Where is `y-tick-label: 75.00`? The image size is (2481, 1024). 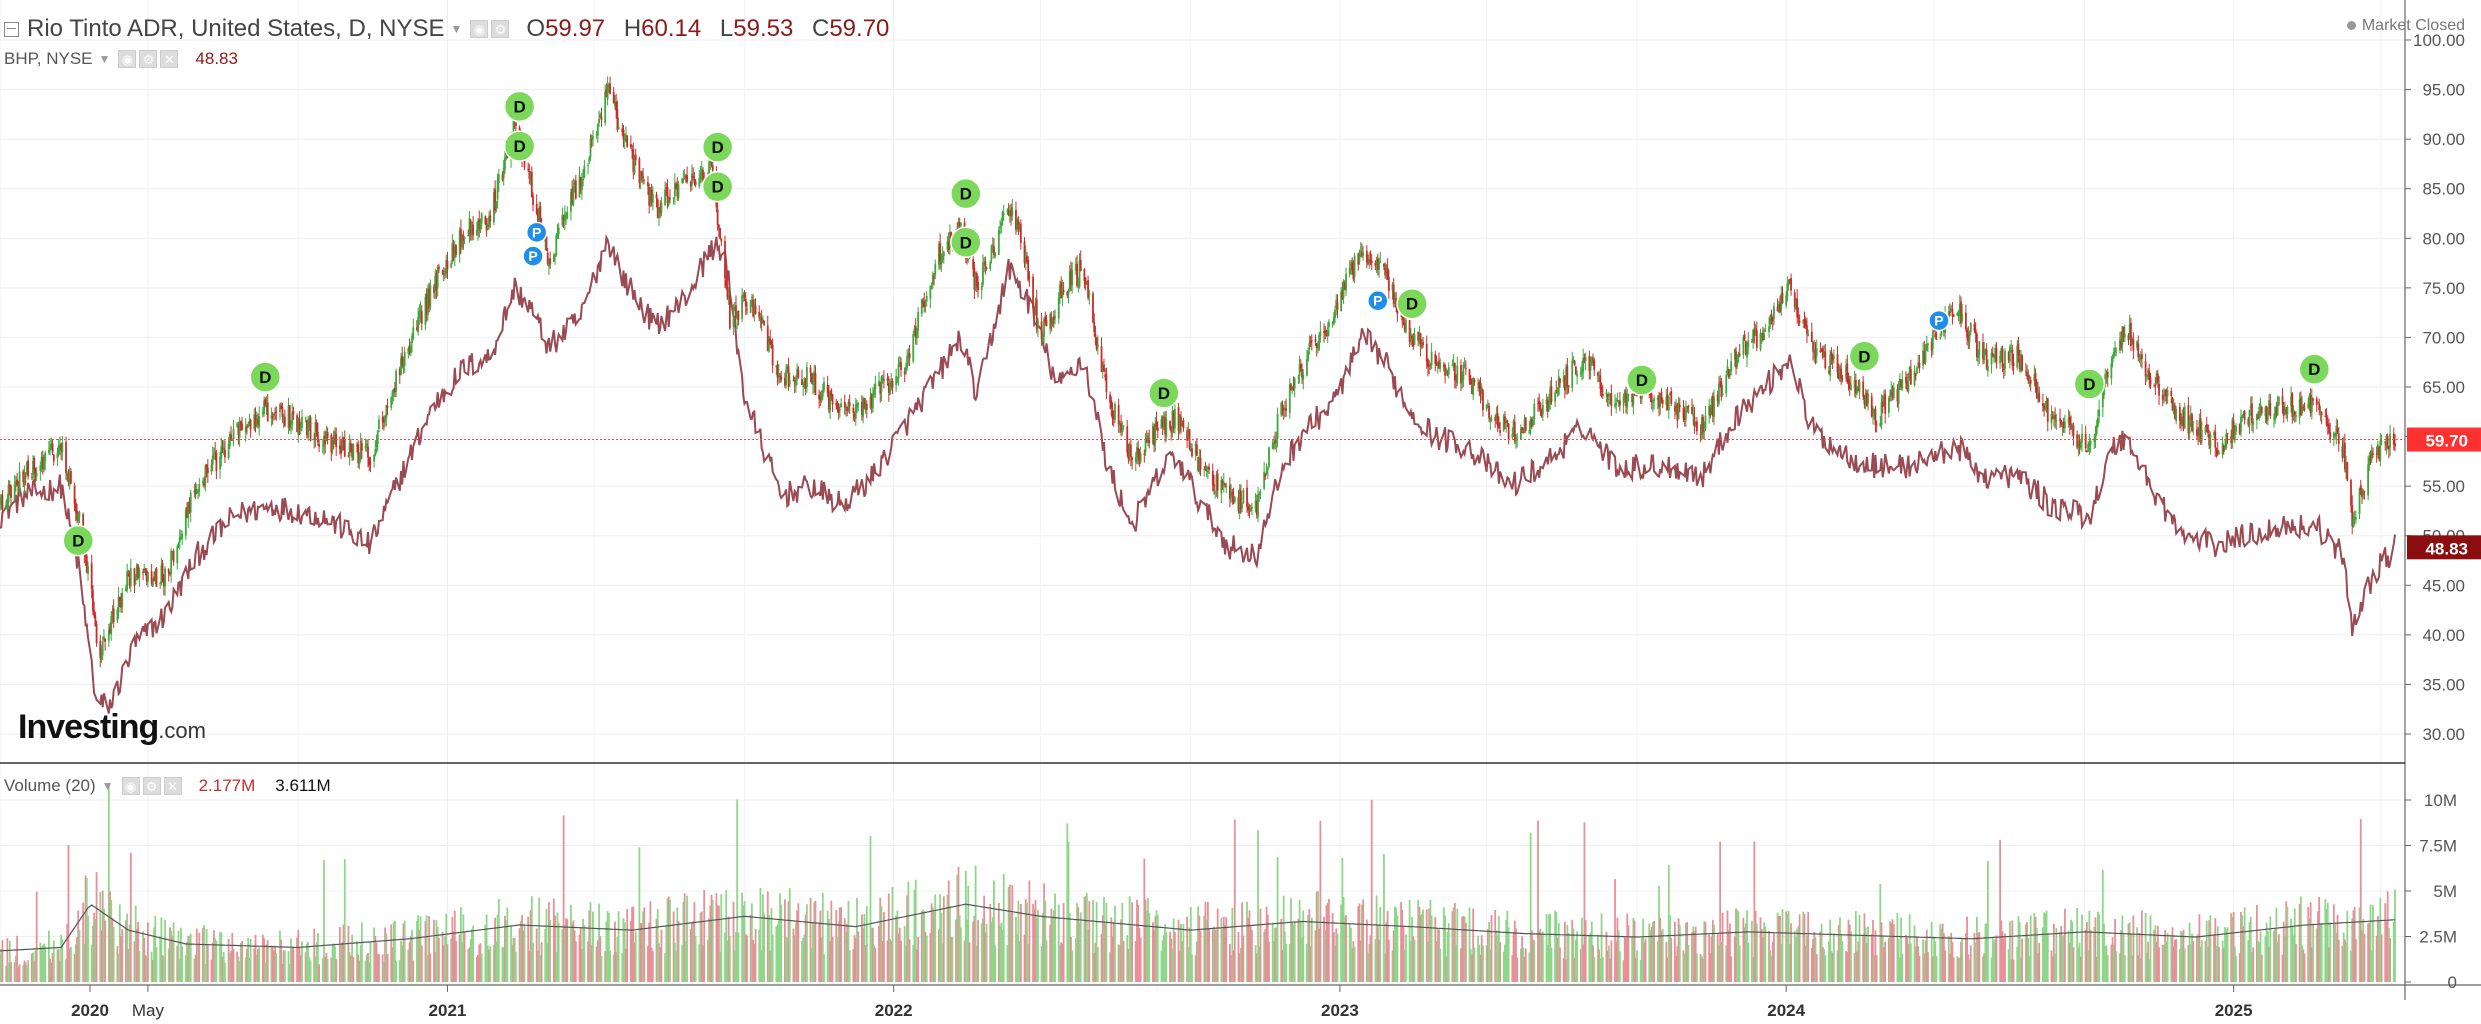 y-tick-label: 75.00 is located at coordinates (2443, 288).